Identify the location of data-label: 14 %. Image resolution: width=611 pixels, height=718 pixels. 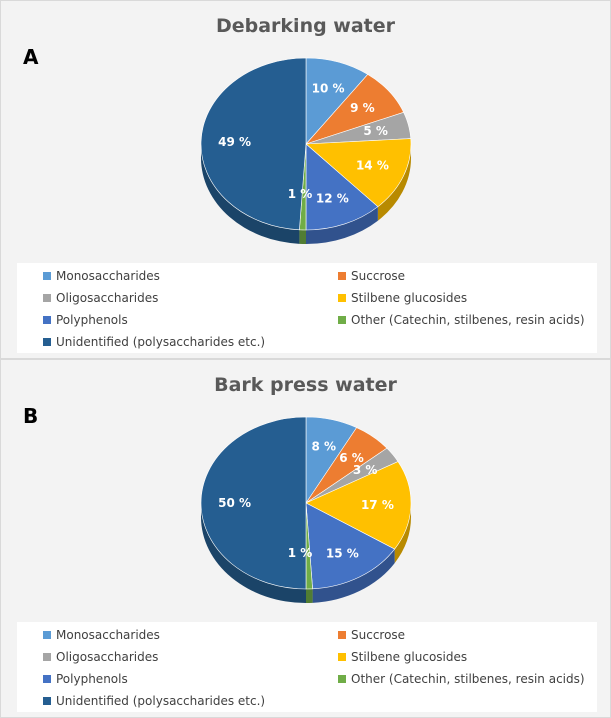
(372, 166).